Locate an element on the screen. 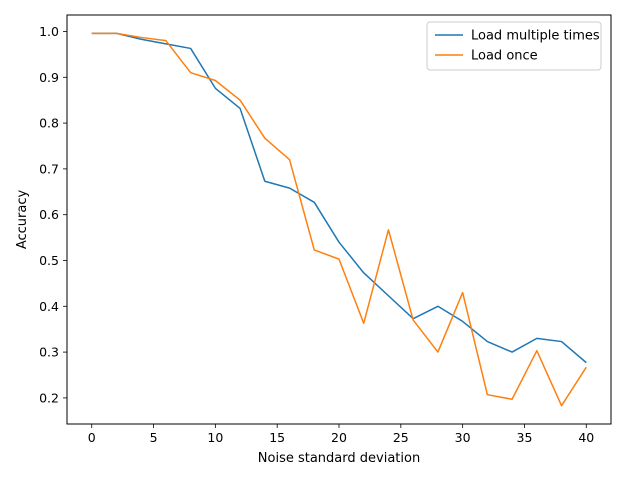 This screenshot has width=640, height=480. x-tick-label: 30 is located at coordinates (463, 437).